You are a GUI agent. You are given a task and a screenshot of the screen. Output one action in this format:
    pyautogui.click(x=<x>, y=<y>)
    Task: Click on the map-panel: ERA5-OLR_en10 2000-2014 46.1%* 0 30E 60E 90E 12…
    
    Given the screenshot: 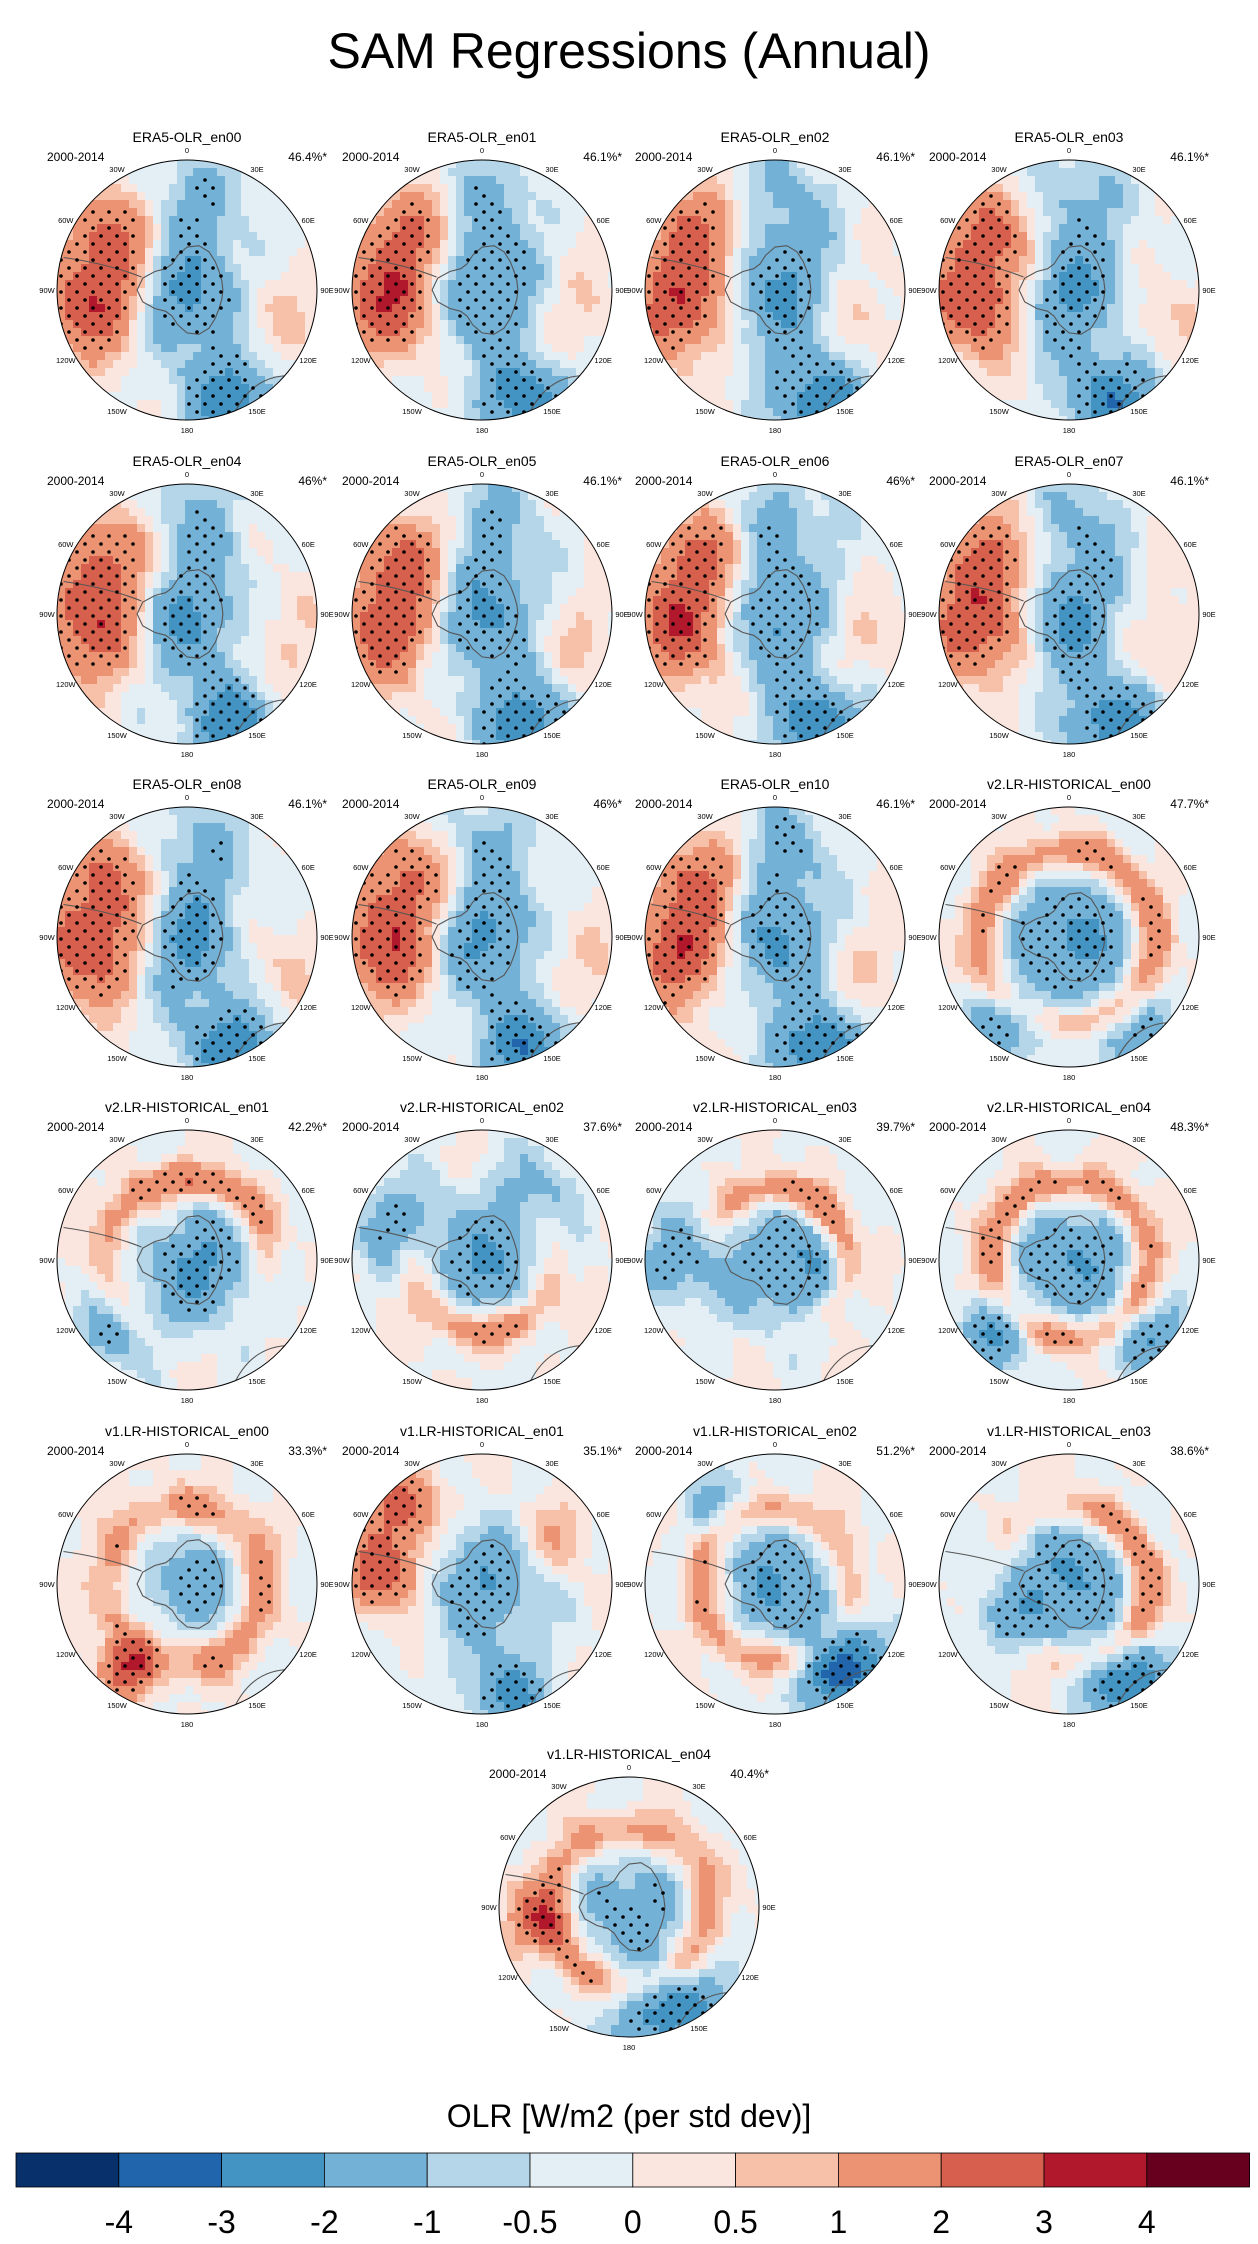 What is the action you would take?
    pyautogui.click(x=774, y=929)
    